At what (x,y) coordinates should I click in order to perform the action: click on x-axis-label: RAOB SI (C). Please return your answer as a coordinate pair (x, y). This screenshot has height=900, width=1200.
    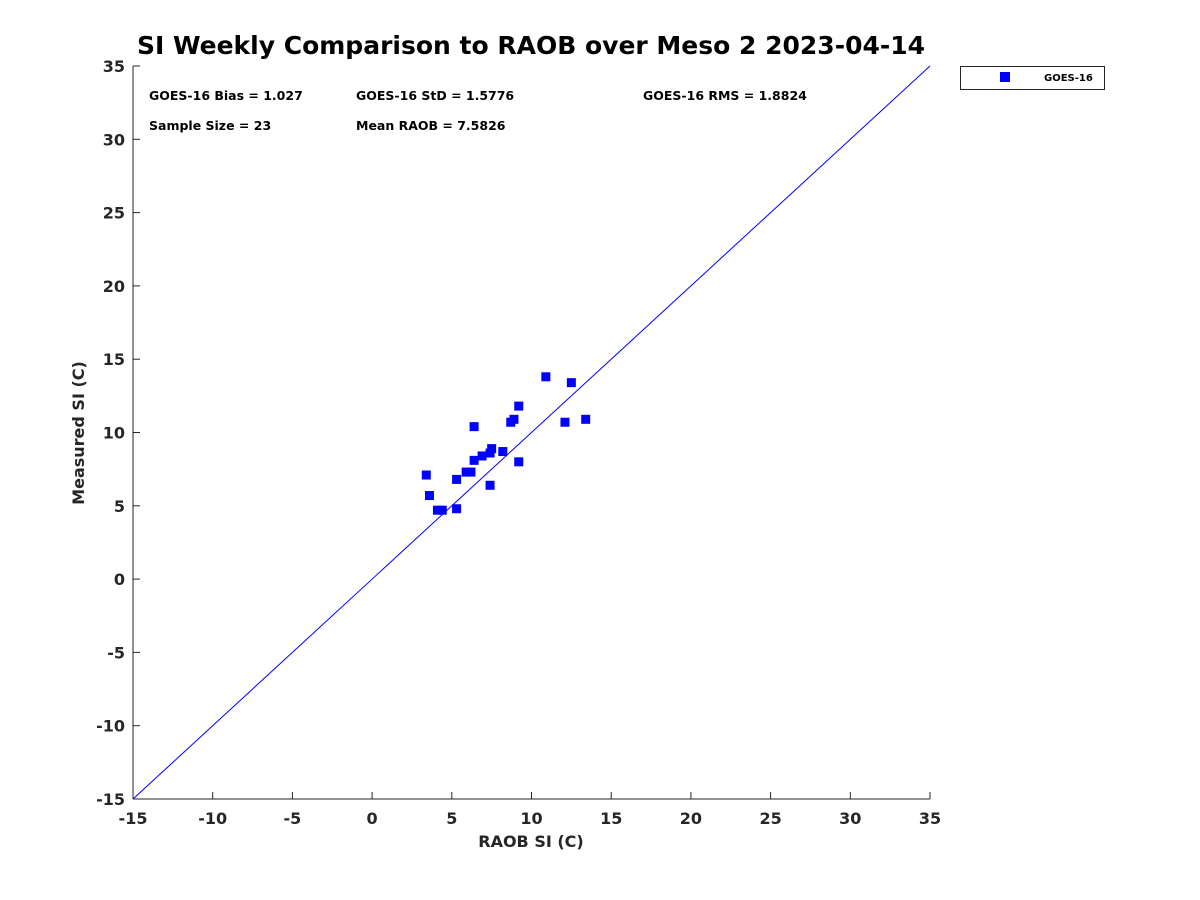
    Looking at the image, I should click on (530, 841).